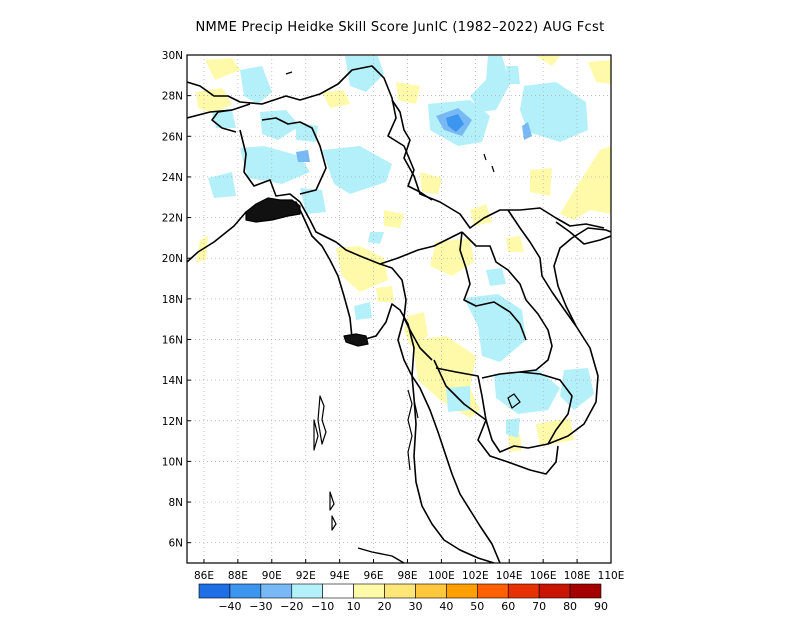 The height and width of the screenshot is (618, 800). Describe the element at coordinates (172, 381) in the screenshot. I see `lat-tick-label: 14N` at that location.